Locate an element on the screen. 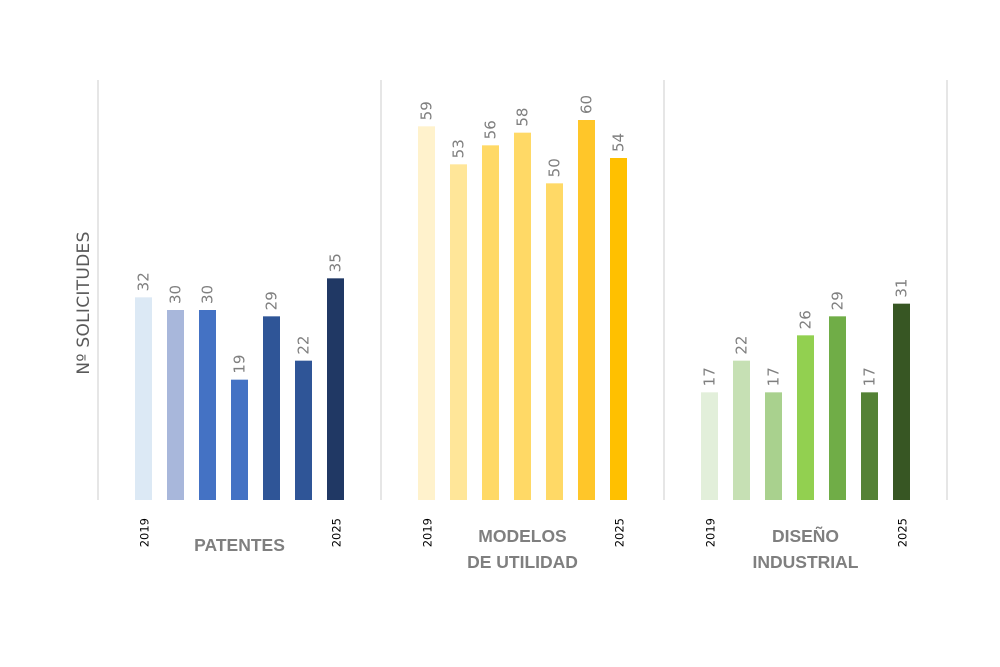 The image size is (1000, 667). data-label: 58 is located at coordinates (523, 117).